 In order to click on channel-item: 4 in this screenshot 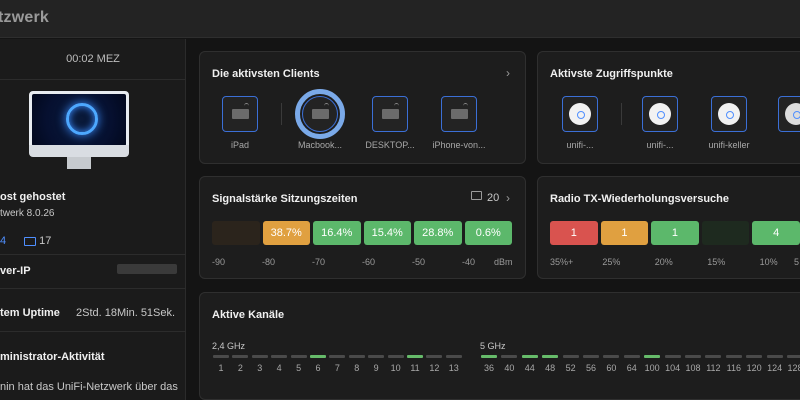, I will do `click(279, 364)`.